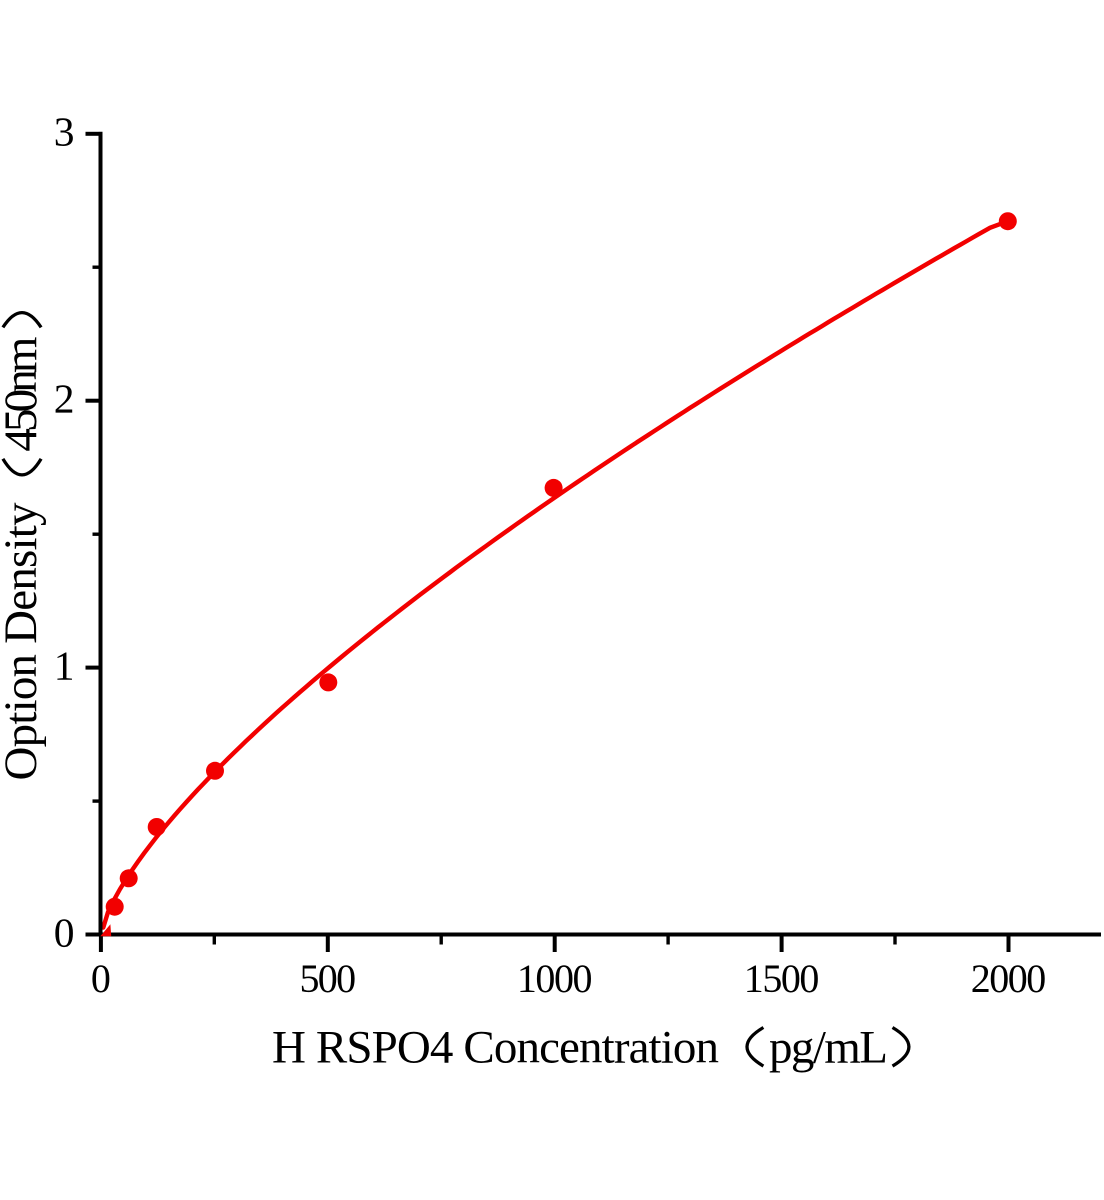 This screenshot has width=1104, height=1200. I want to click on svg-text: 500, so click(327, 978).